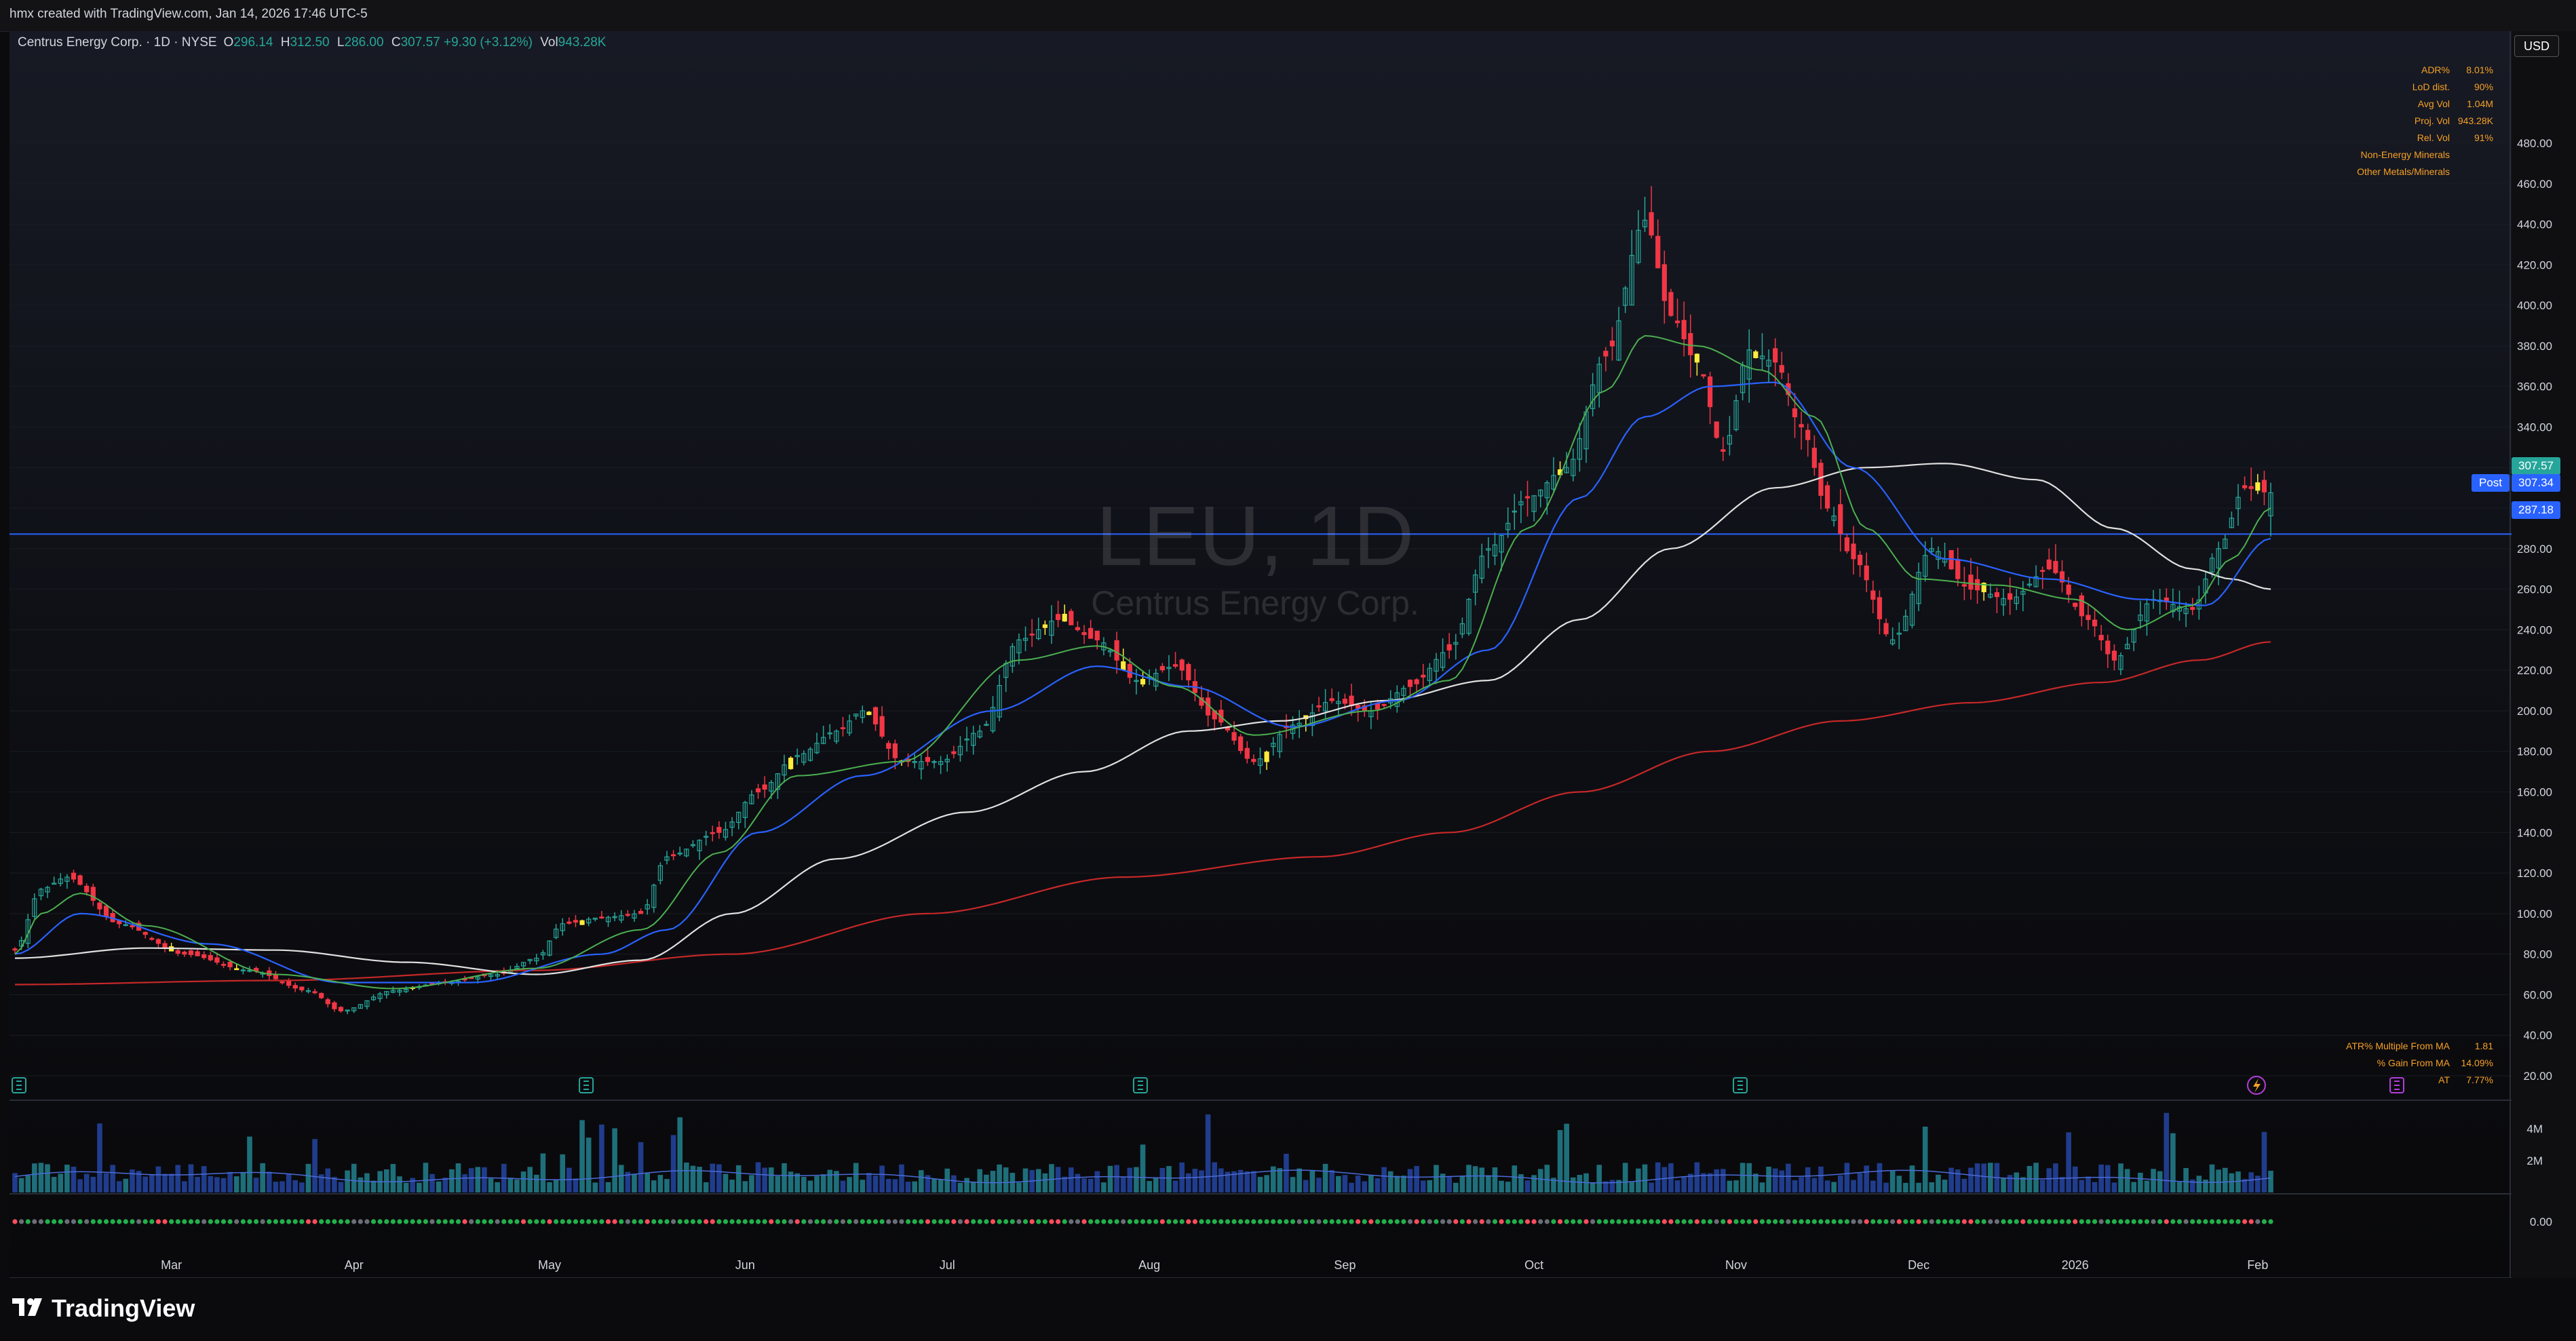 This screenshot has height=1341, width=2576. I want to click on tradingview-logo: TradingView, so click(103, 1308).